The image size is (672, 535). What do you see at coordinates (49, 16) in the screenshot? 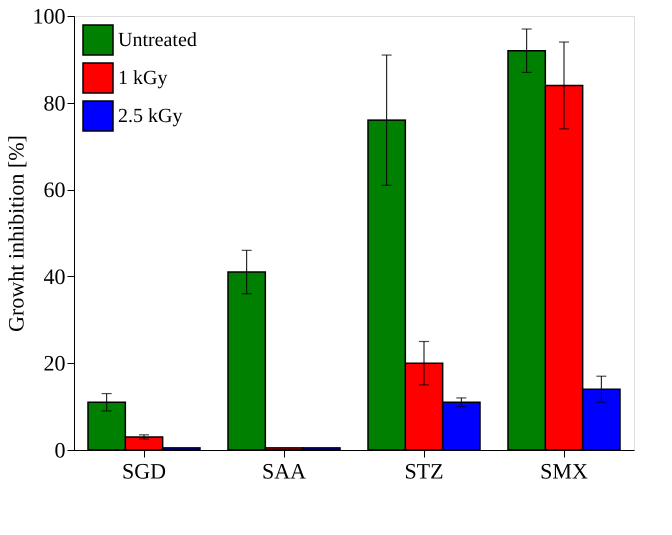
I see `y-tick-label: 100` at bounding box center [49, 16].